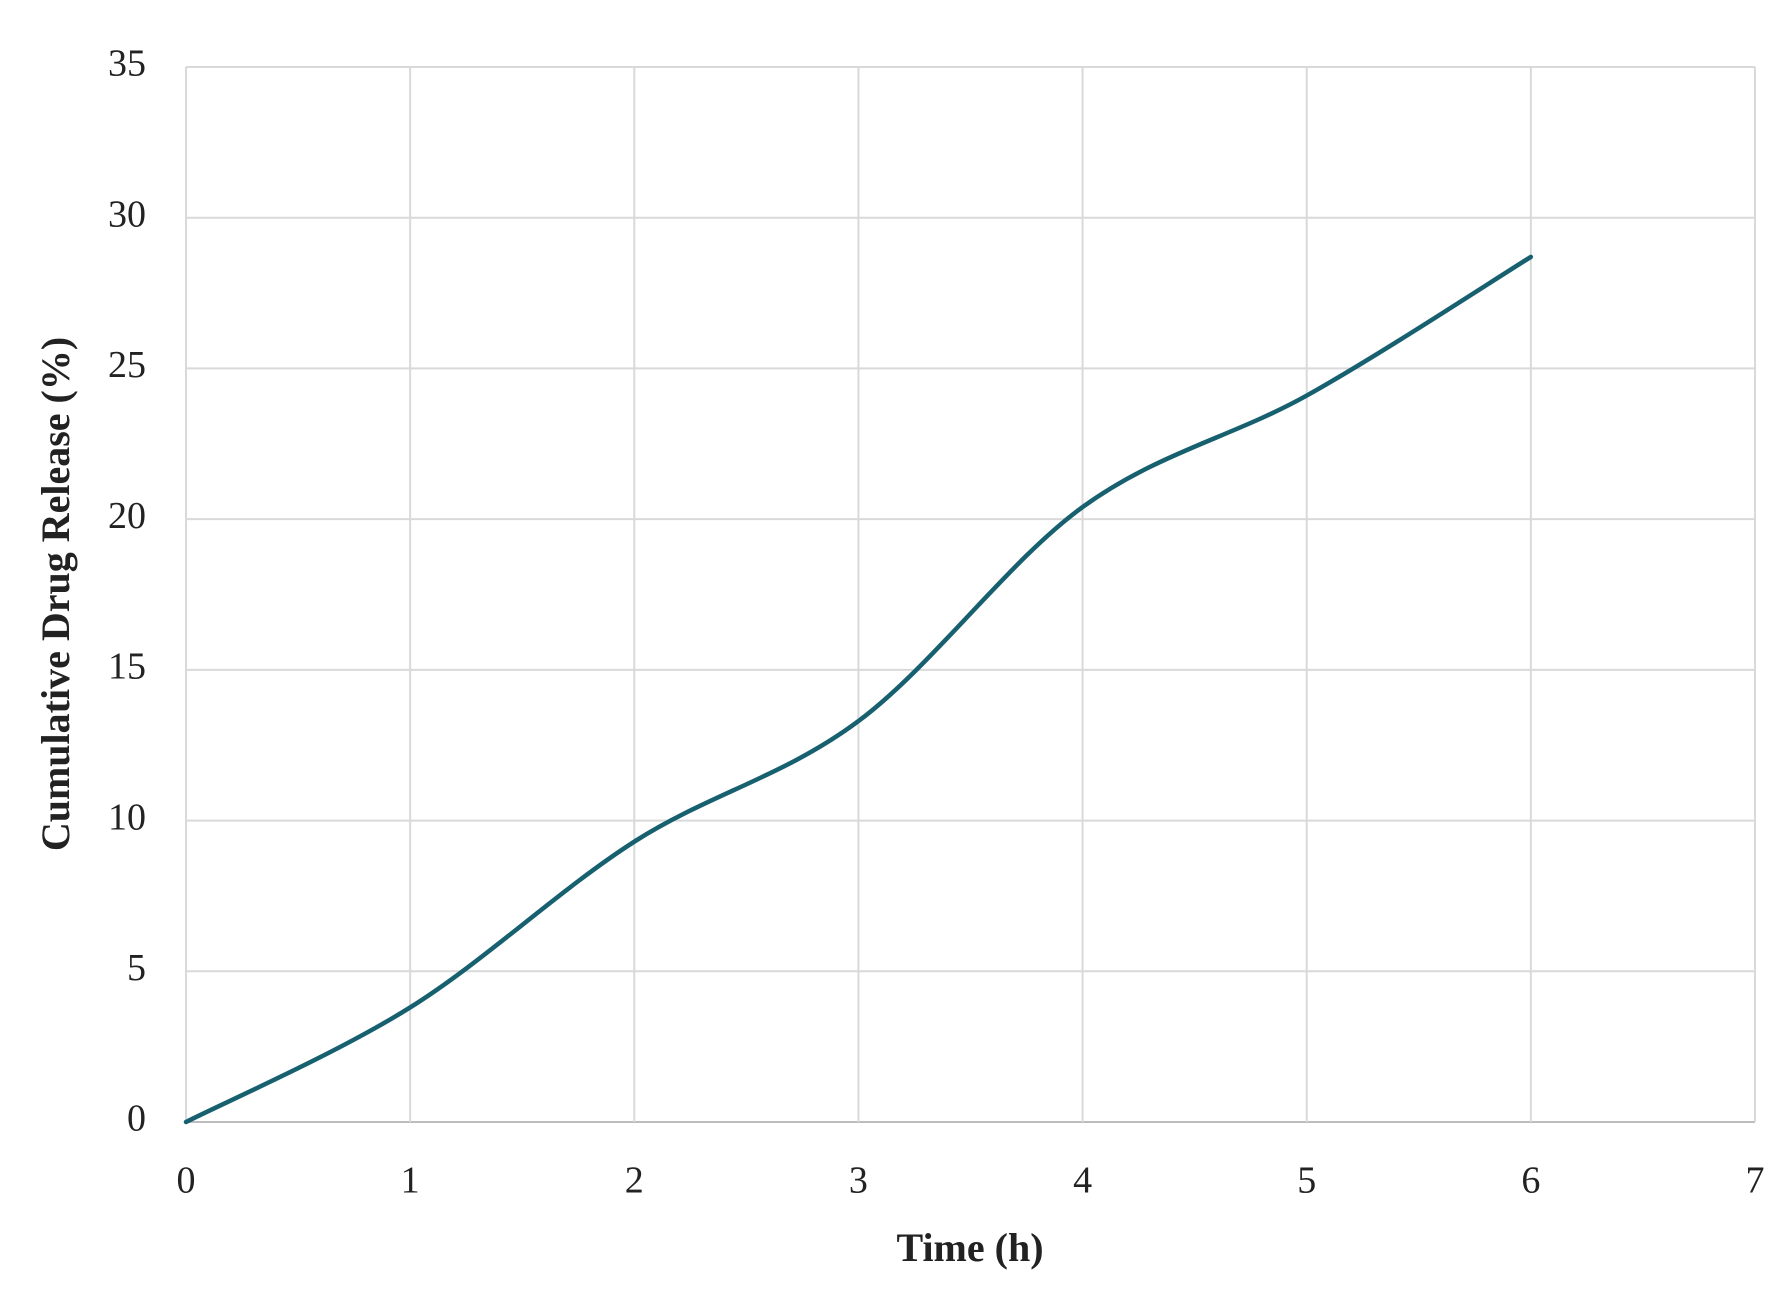 This screenshot has width=1790, height=1299. I want to click on x-tick-label: 6, so click(1530, 1181).